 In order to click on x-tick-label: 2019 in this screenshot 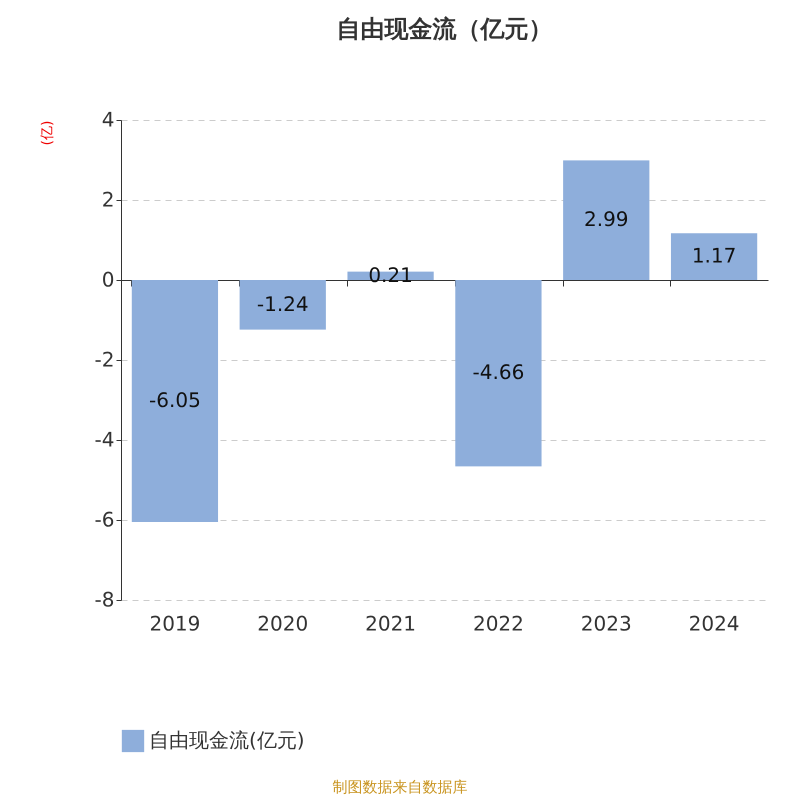, I will do `click(174, 624)`.